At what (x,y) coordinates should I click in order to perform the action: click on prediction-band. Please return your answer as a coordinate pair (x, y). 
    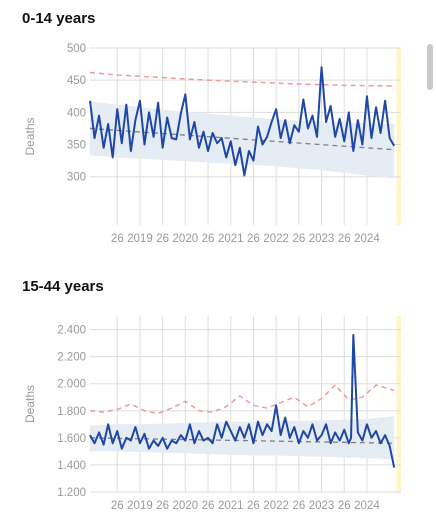
    Looking at the image, I should click on (242, 438).